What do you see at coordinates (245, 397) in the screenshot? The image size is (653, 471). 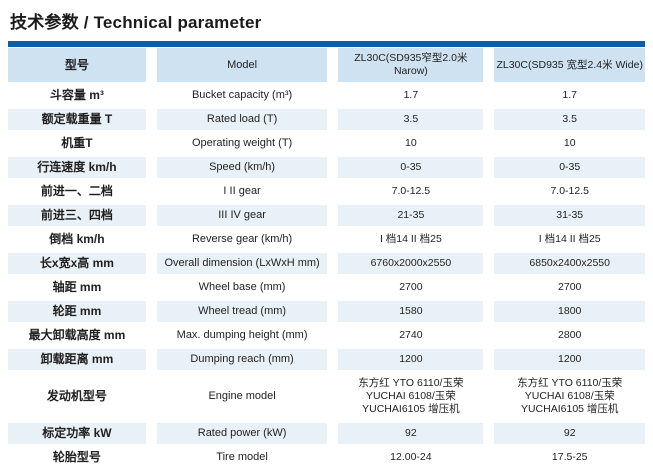 I see `param-name-en: Engine model` at bounding box center [245, 397].